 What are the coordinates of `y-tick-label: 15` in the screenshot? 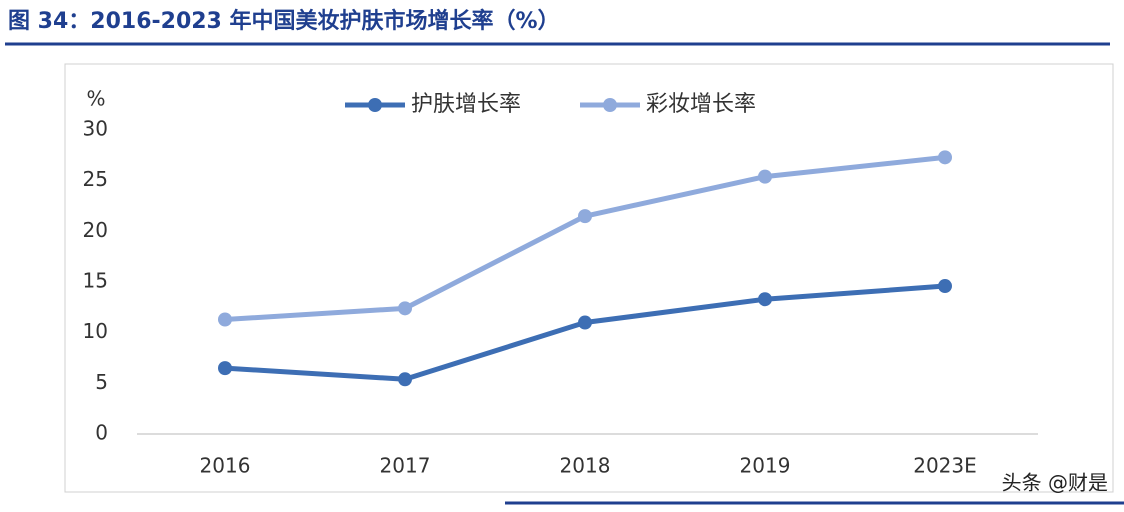 It's located at (95, 281).